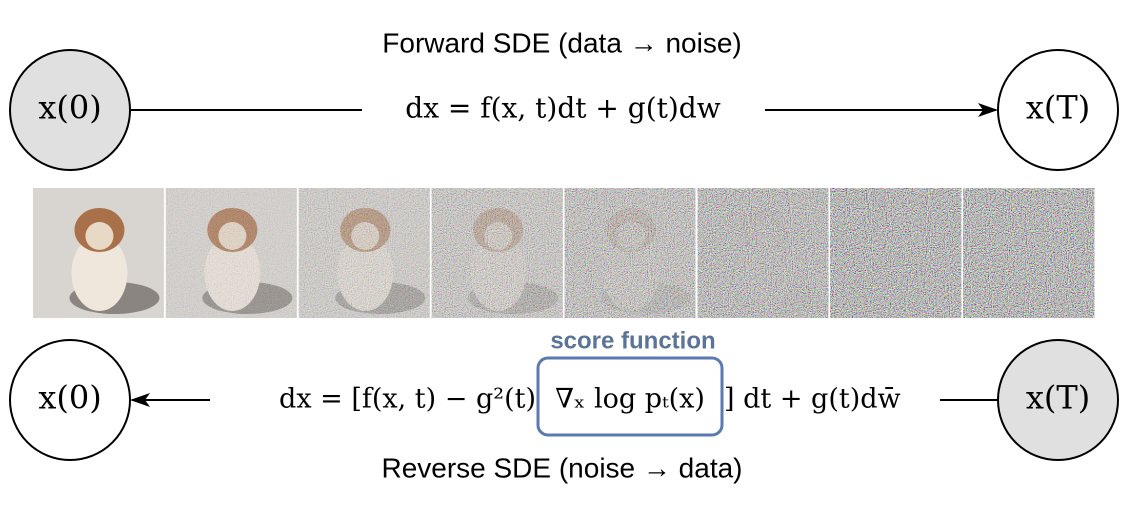 The image size is (1135, 516). Describe the element at coordinates (630, 399) in the screenshot. I see `score-term: ∇ₓ log pₜ(x)` at that location.